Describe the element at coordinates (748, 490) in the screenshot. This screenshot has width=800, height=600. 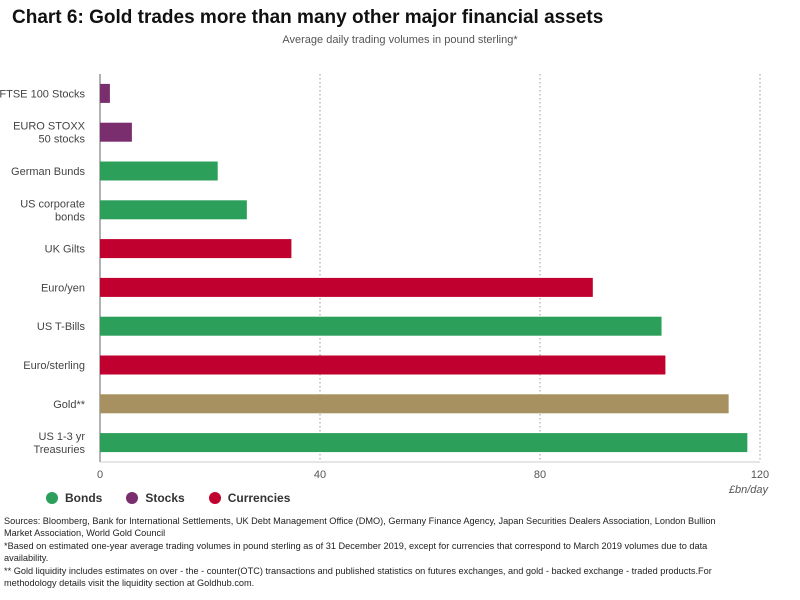
I see `x-axis-unit-label: £bn/day` at that location.